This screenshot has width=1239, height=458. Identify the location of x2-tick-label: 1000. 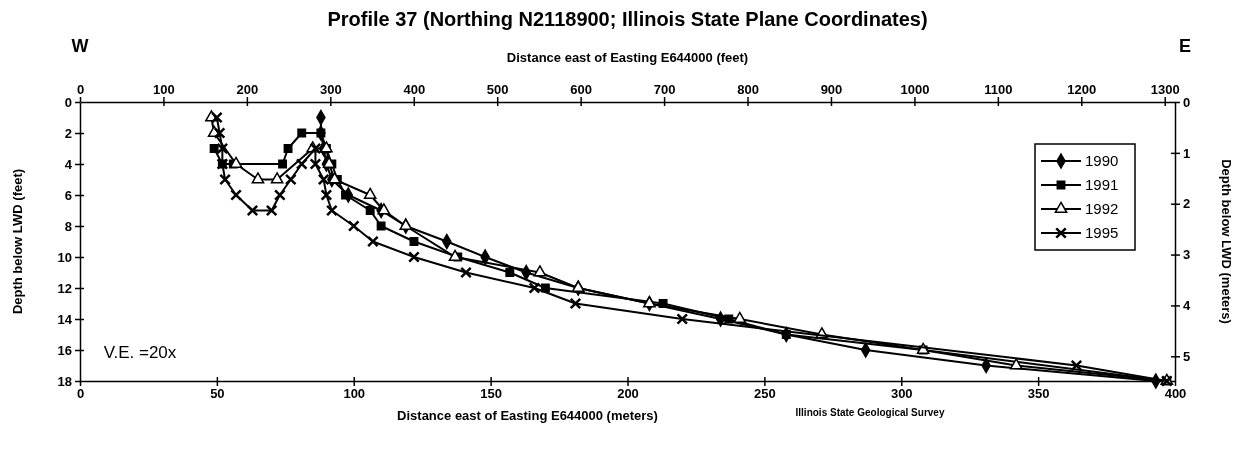
(915, 89).